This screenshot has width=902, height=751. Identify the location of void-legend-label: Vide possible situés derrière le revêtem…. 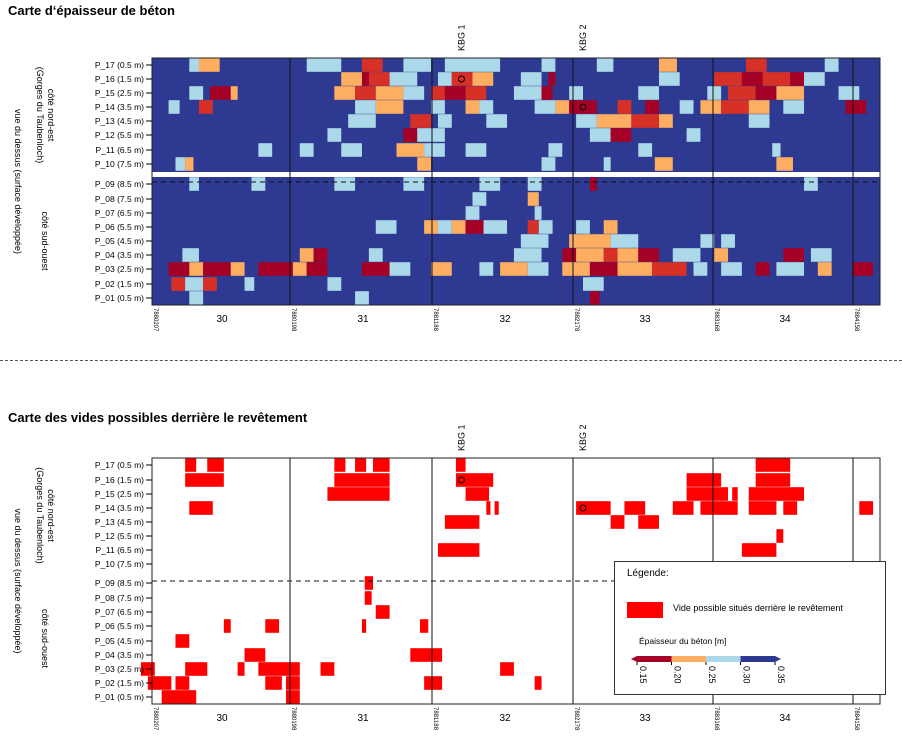
(758, 608).